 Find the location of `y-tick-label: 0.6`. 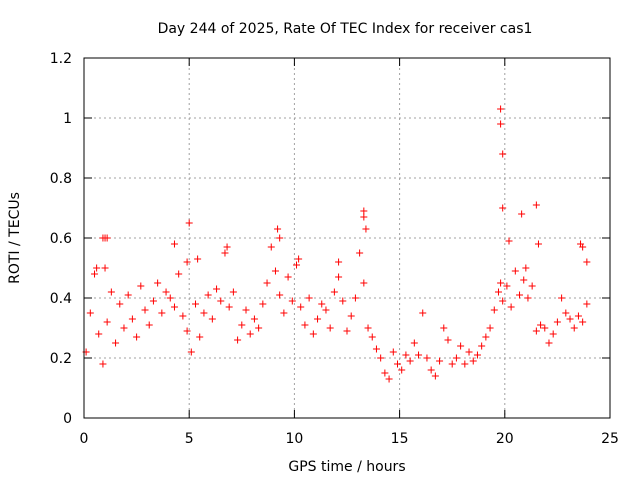

y-tick-label: 0.6 is located at coordinates (61, 239).